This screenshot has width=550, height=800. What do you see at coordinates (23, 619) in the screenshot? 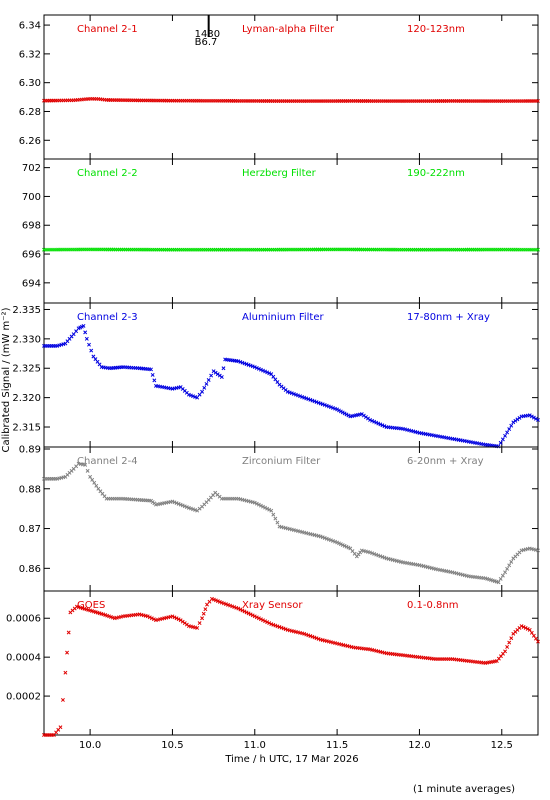
I see `y-tick-label: 0.0006` at bounding box center [23, 619].